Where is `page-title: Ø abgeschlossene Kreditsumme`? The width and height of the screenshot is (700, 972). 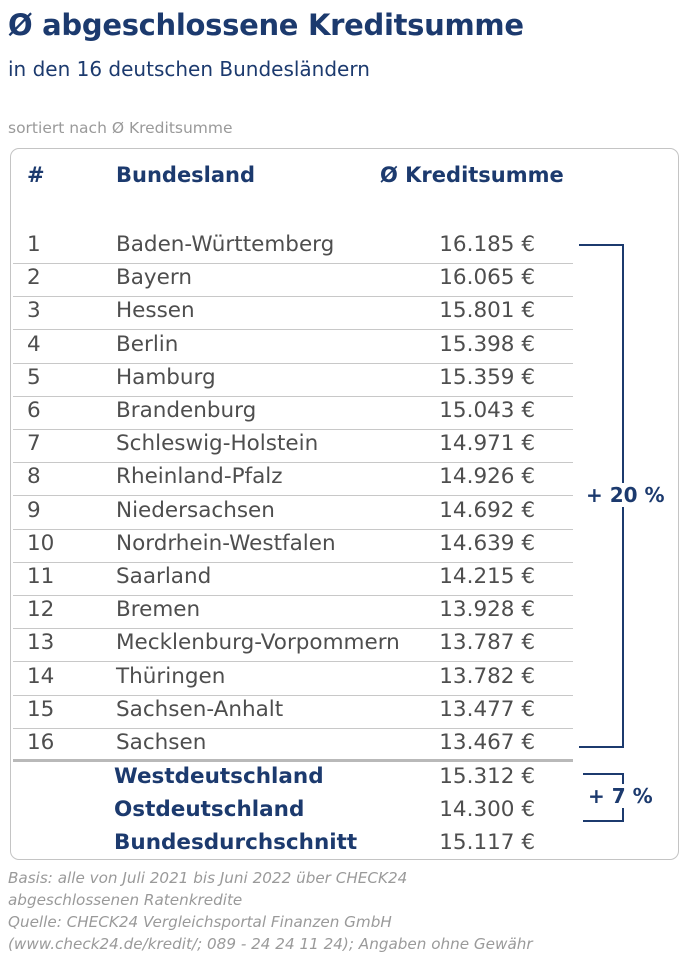
page-title: Ø abgeschlossene Kreditsumme is located at coordinates (266, 25).